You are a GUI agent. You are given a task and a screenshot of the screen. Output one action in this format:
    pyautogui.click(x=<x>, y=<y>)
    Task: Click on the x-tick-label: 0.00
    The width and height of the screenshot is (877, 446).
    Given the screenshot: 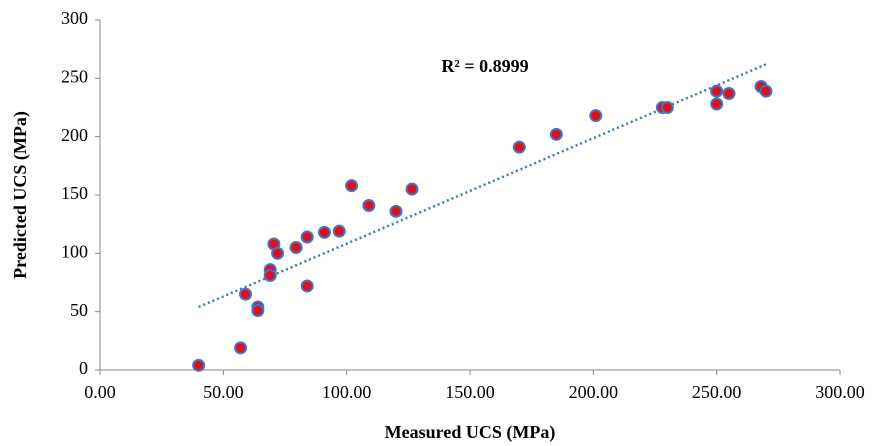 What is the action you would take?
    pyautogui.click(x=100, y=392)
    